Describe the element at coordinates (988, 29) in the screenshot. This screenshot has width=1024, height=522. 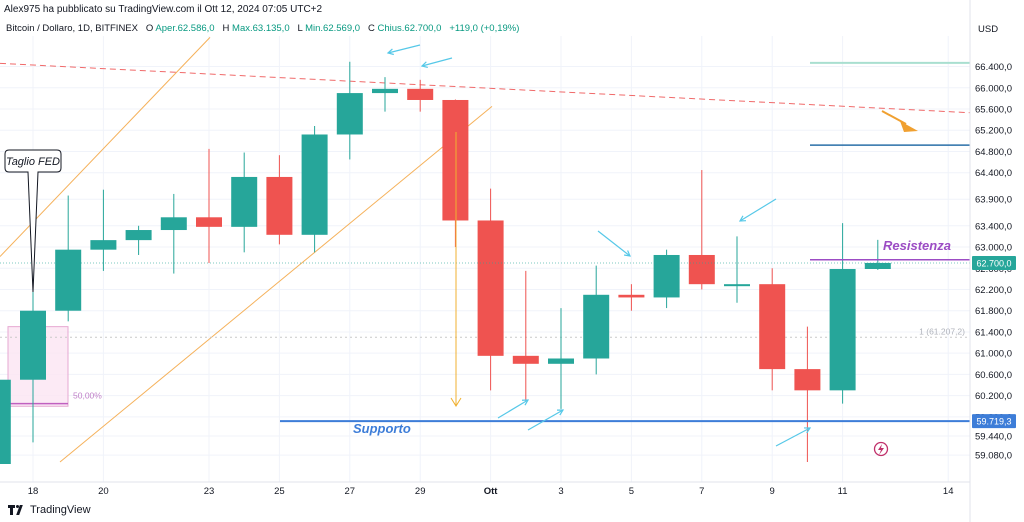
I see `currency-label: USD` at that location.